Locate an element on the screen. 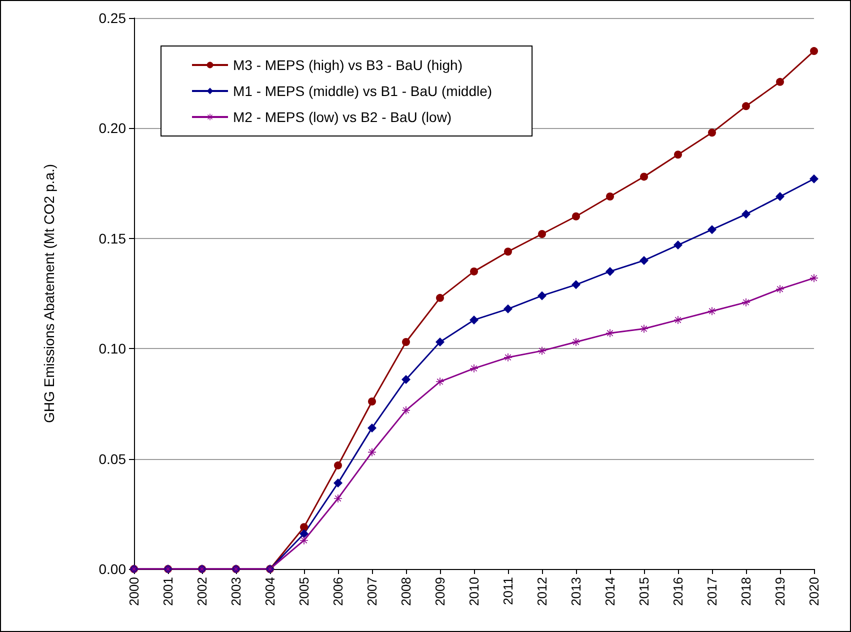 The width and height of the screenshot is (851, 632). x-tick-label: 2020 is located at coordinates (814, 591).